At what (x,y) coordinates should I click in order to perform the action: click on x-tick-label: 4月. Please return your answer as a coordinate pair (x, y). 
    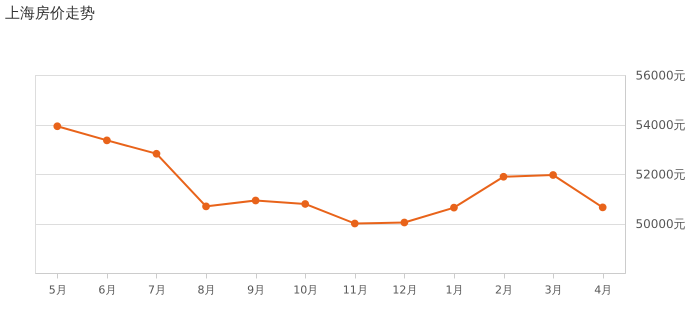
    Looking at the image, I should click on (603, 290).